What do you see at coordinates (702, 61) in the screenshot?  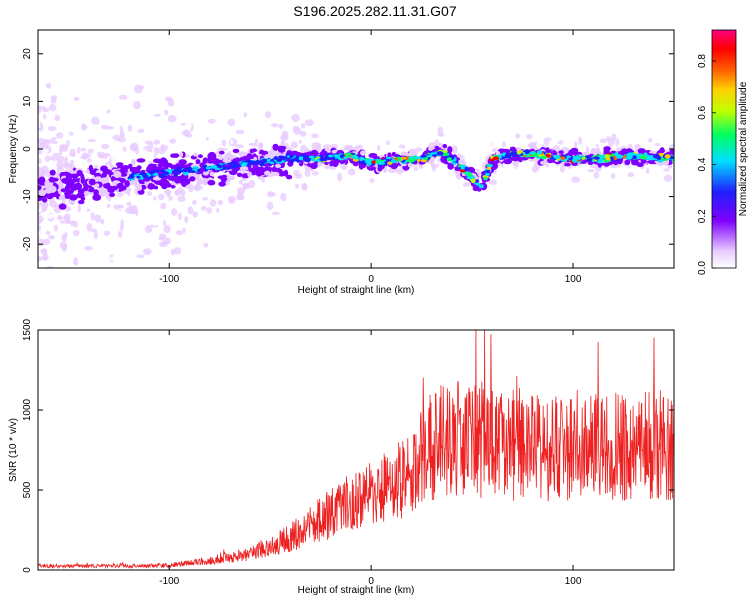 I see `colorbar-tick-label: 0.8` at bounding box center [702, 61].